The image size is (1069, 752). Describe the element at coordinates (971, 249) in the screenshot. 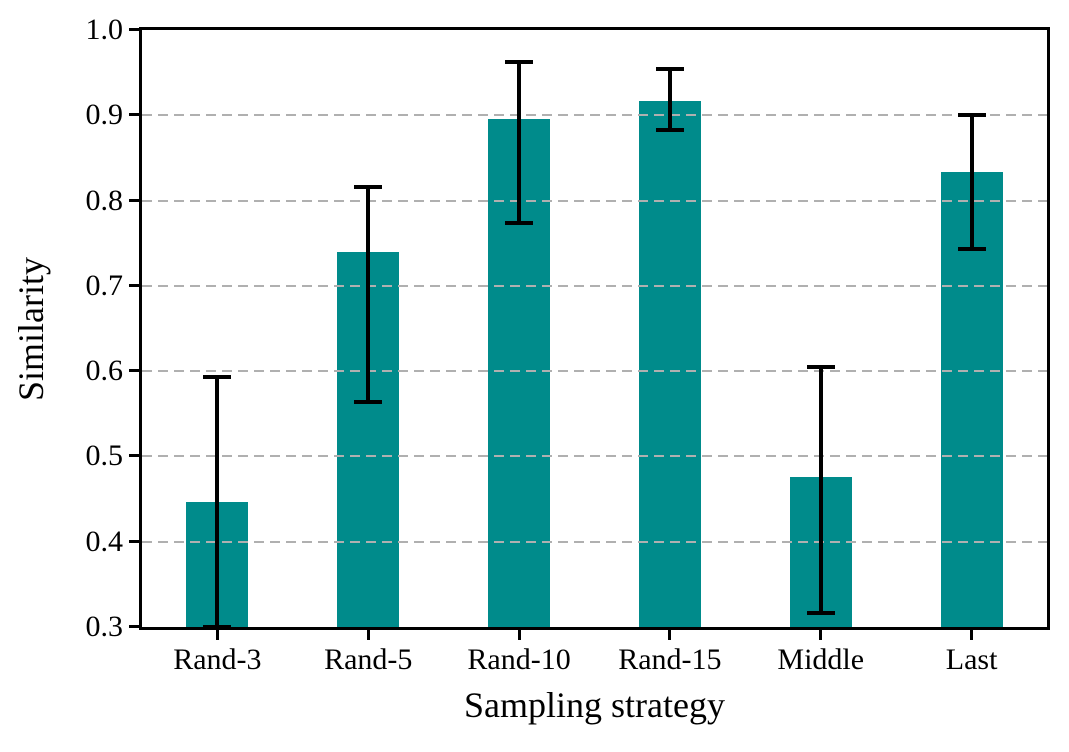

I see `error-cap-bottom-last` at that location.